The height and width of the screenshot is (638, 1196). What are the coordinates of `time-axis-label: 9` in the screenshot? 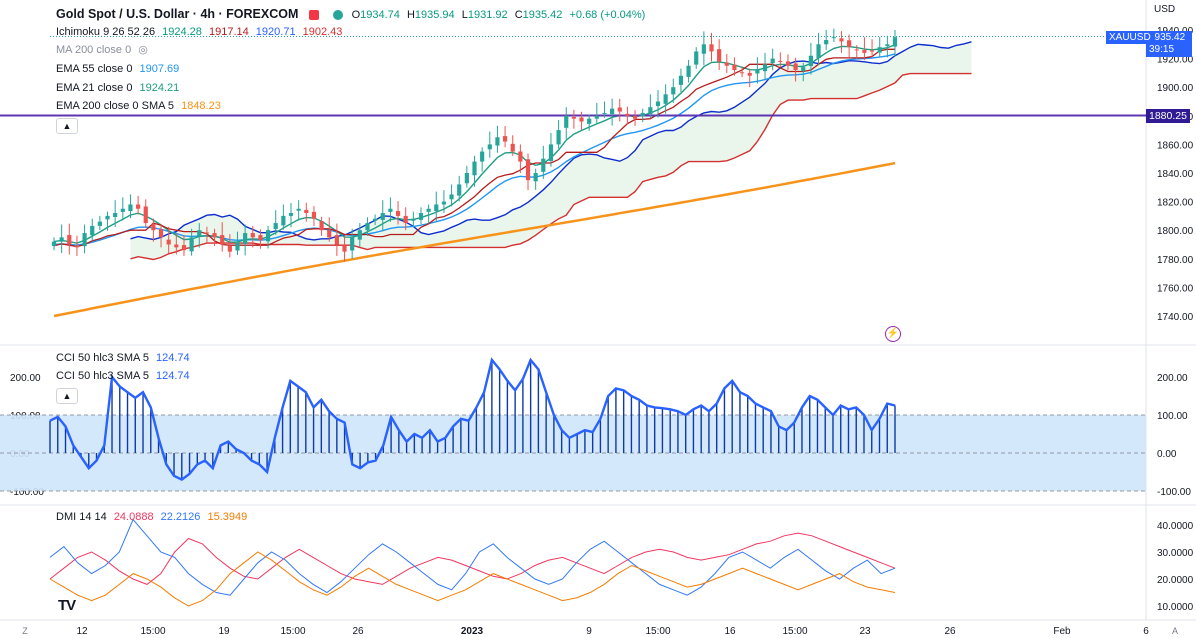 It's located at (589, 631).